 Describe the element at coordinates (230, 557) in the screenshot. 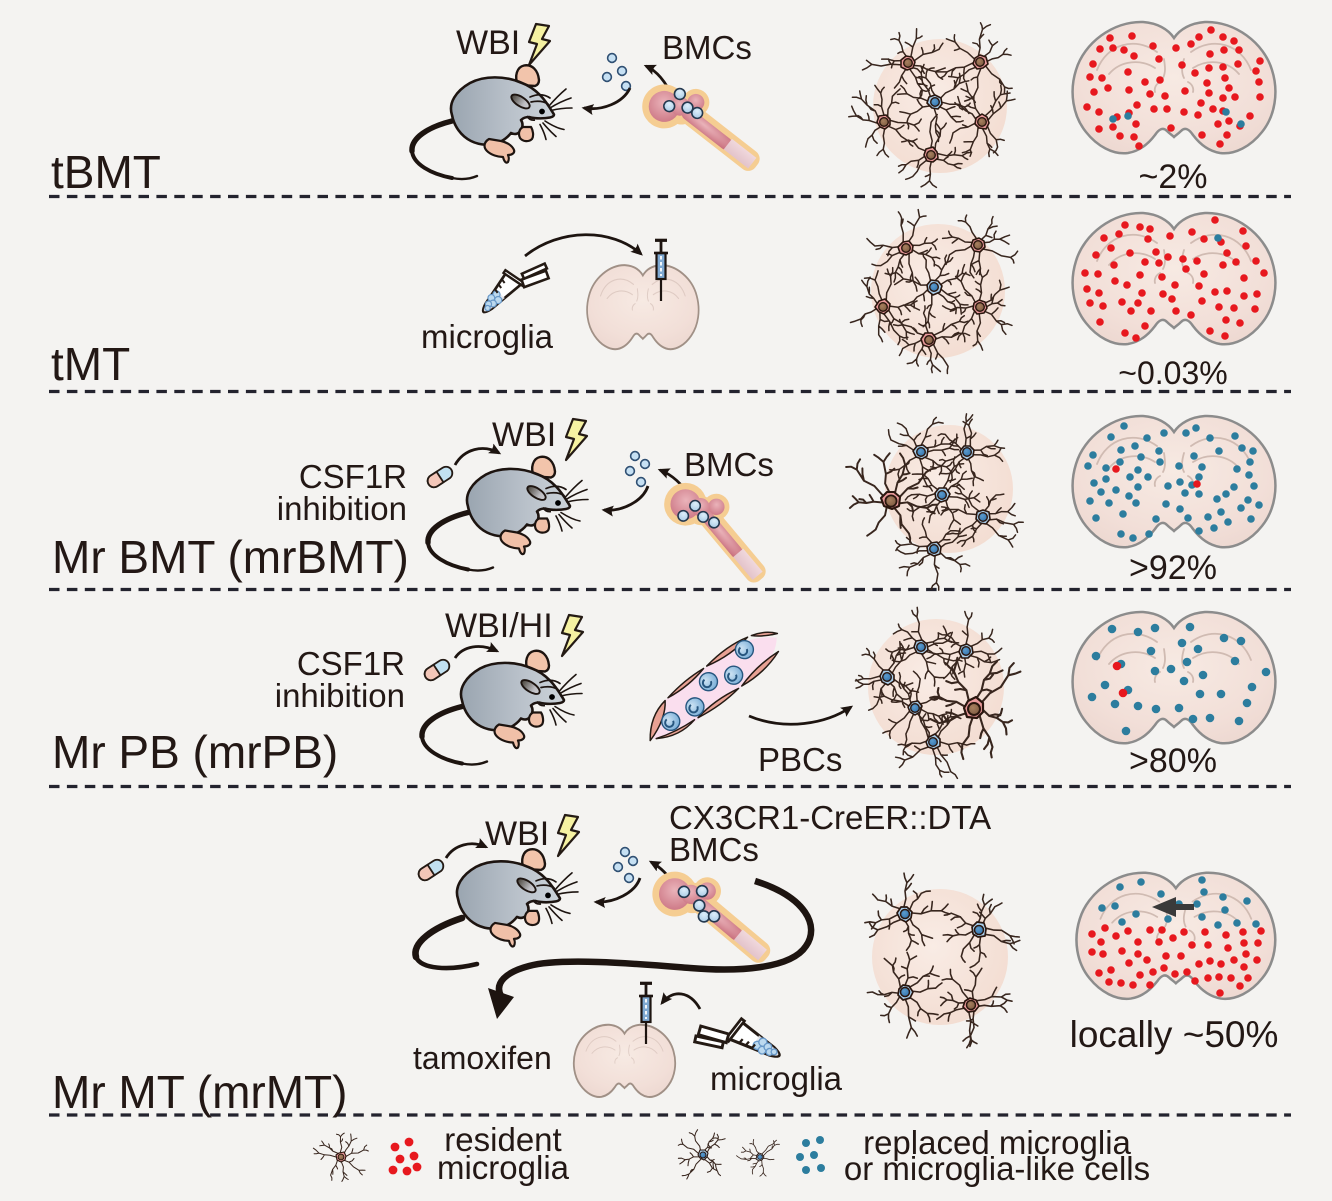

I see `svg-text: Mr BMT (mrBMT)` at that location.